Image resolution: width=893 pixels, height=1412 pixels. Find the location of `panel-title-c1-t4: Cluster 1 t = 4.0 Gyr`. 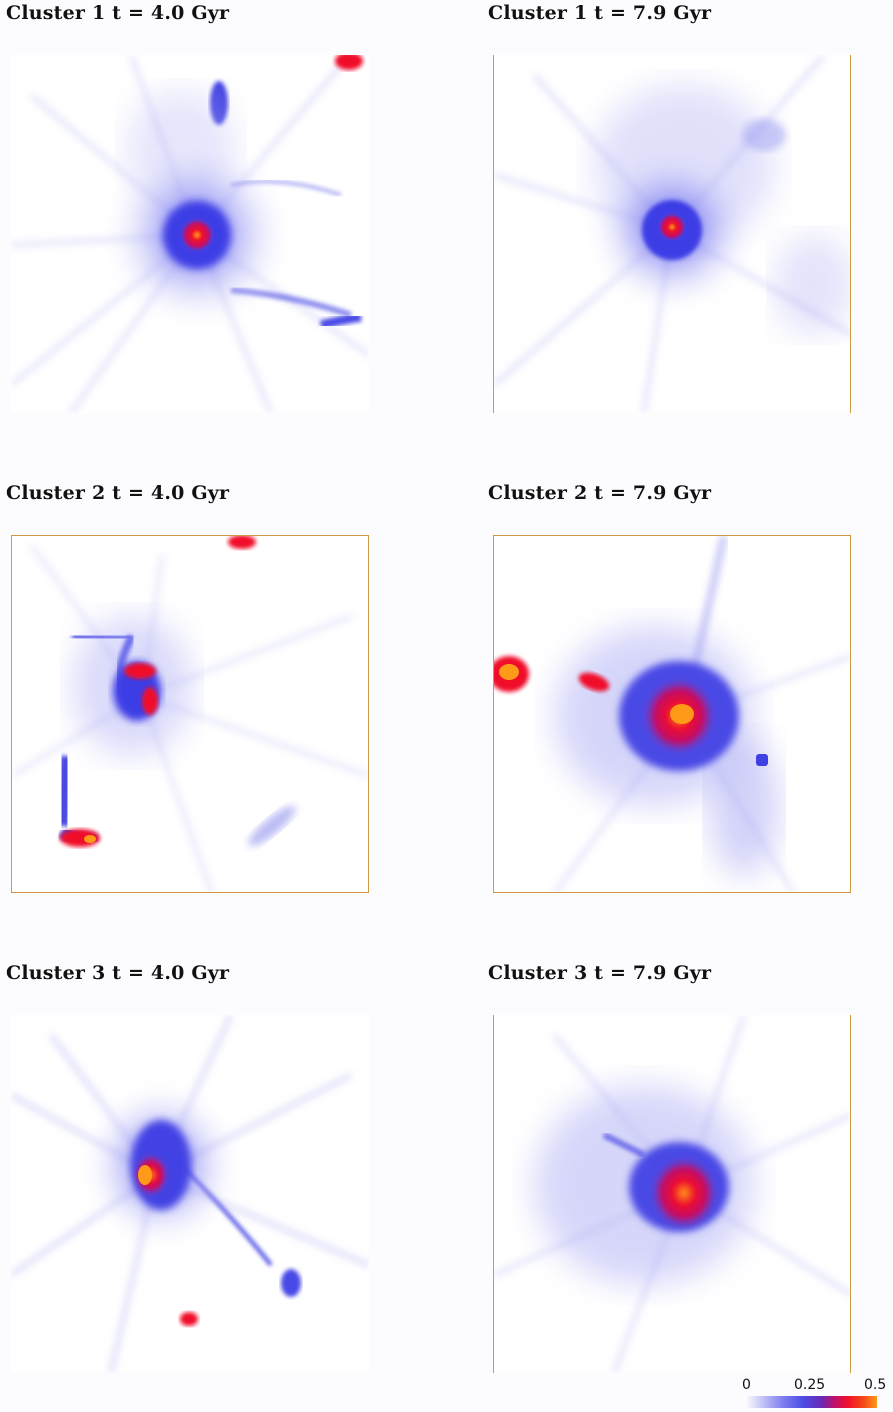

panel-title-c1-t4: Cluster 1 t = 4.0 Gyr is located at coordinates (118, 13).